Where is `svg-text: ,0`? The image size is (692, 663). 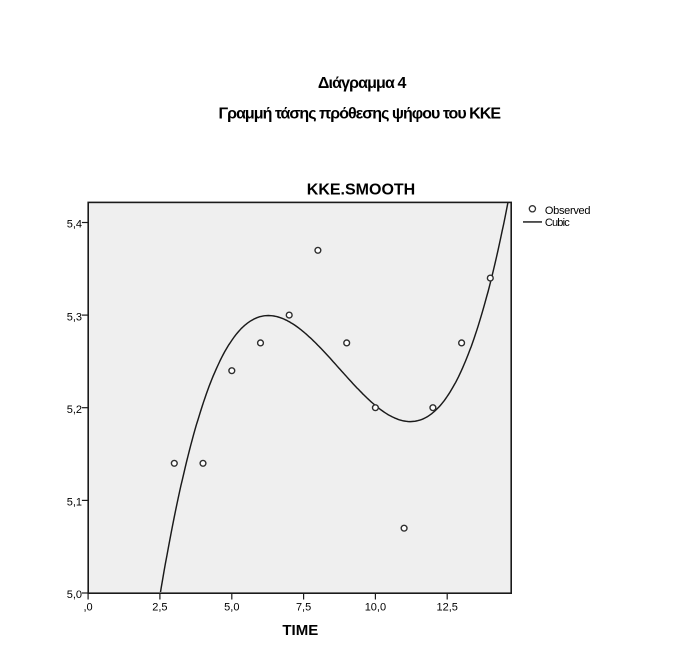
svg-text: ,0 is located at coordinates (88, 607).